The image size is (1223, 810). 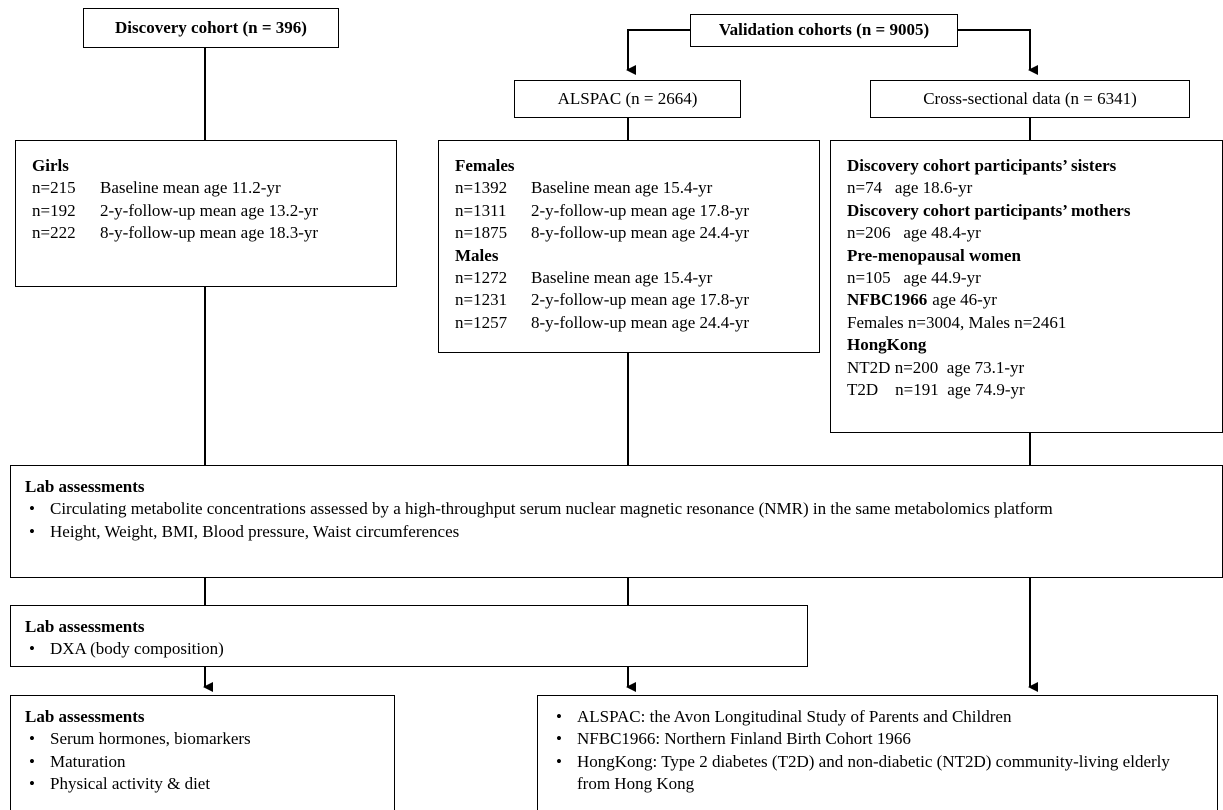 I want to click on group-heading: Females, so click(x=637, y=166).